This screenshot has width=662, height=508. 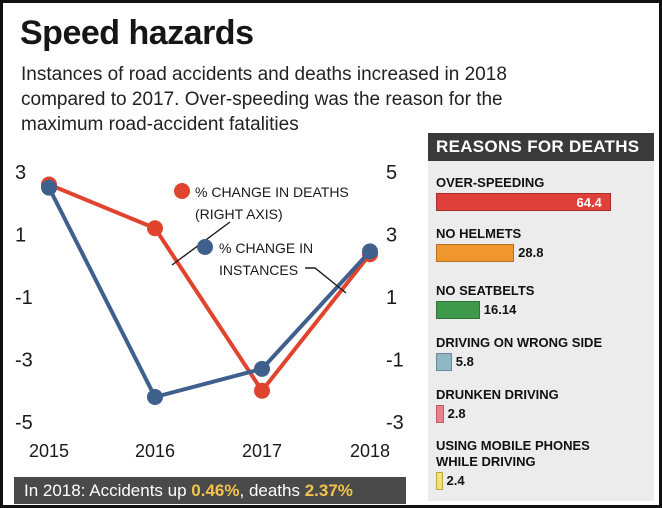 I want to click on reason-label: NO SEATBELTS, so click(x=485, y=290).